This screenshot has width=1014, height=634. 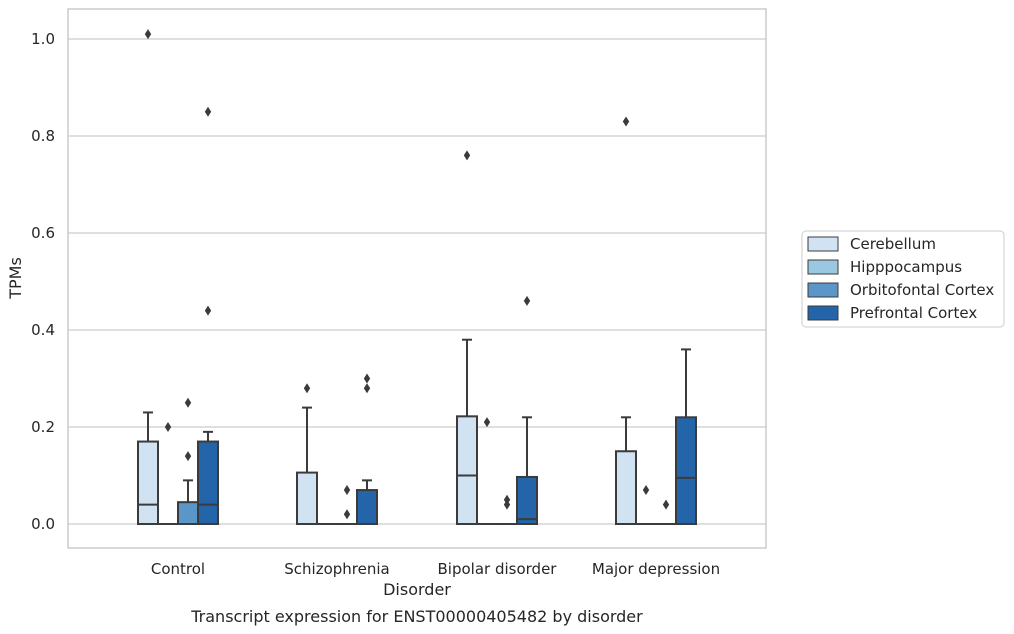 I want to click on y-axis-label: TPMs, so click(x=15, y=278).